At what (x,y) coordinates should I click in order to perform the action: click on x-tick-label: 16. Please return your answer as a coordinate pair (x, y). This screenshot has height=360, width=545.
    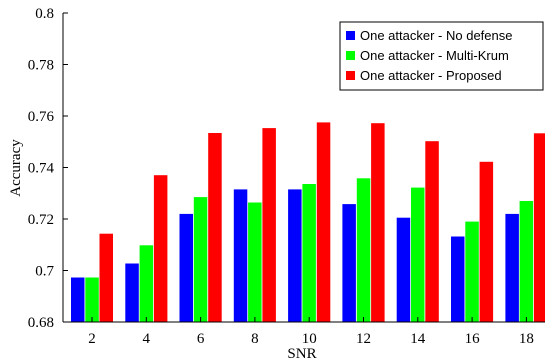
    Looking at the image, I should click on (473, 339).